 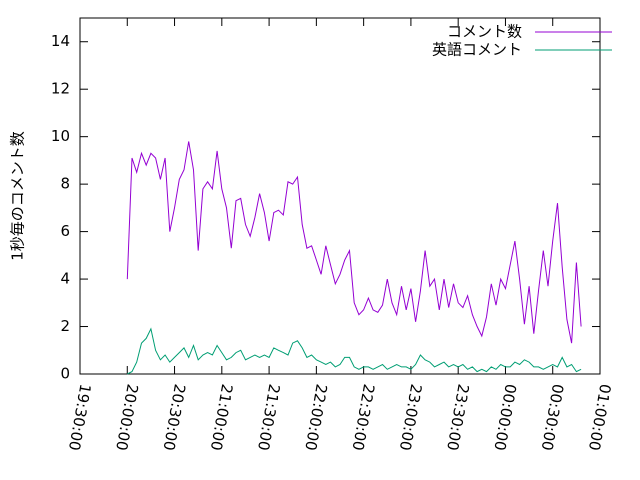 What do you see at coordinates (552, 417) in the screenshot?
I see `x-tick-label: 00:30:00` at bounding box center [552, 417].